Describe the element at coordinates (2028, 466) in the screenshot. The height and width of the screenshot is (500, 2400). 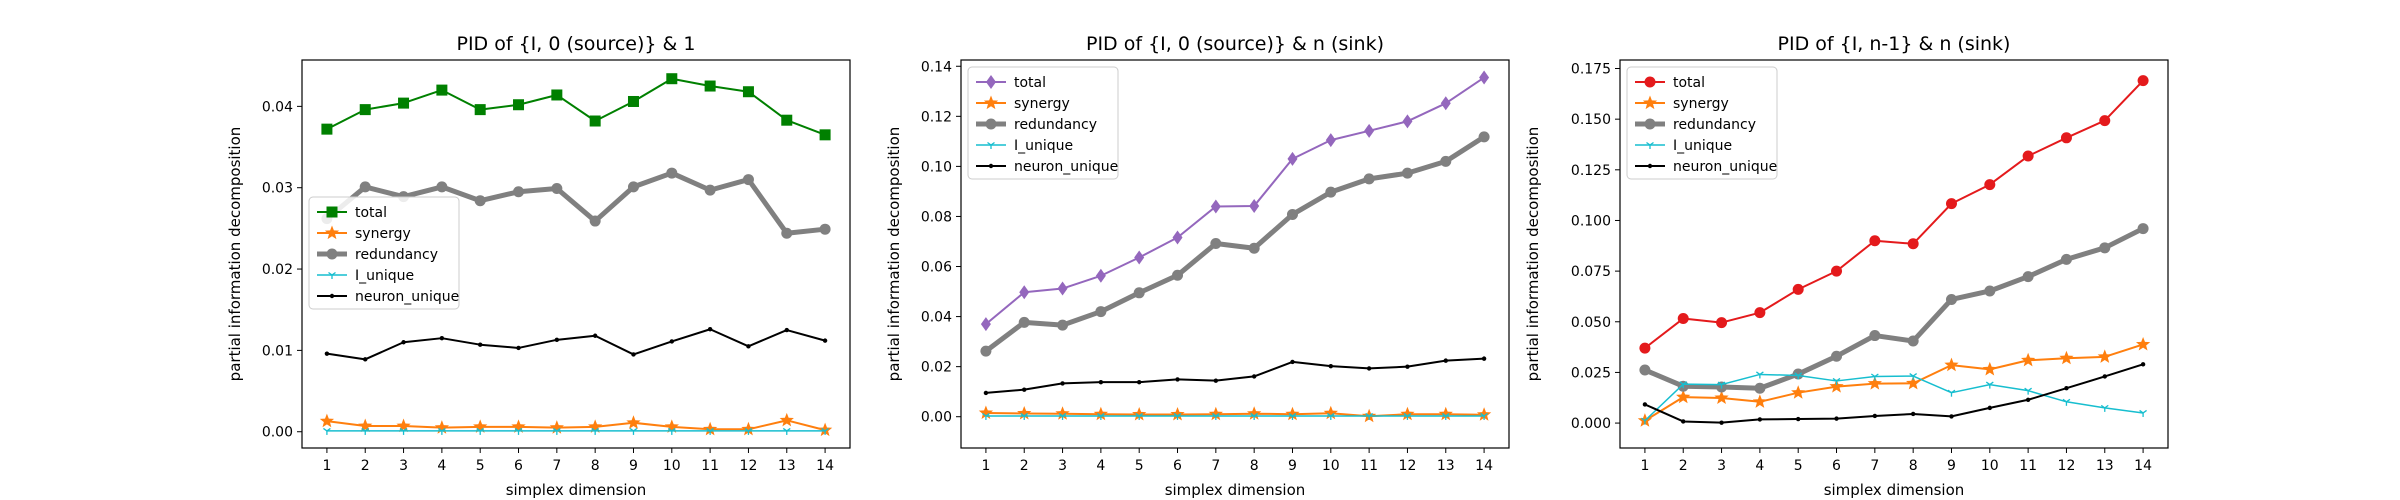
I see `x-tick-label: 11` at that location.